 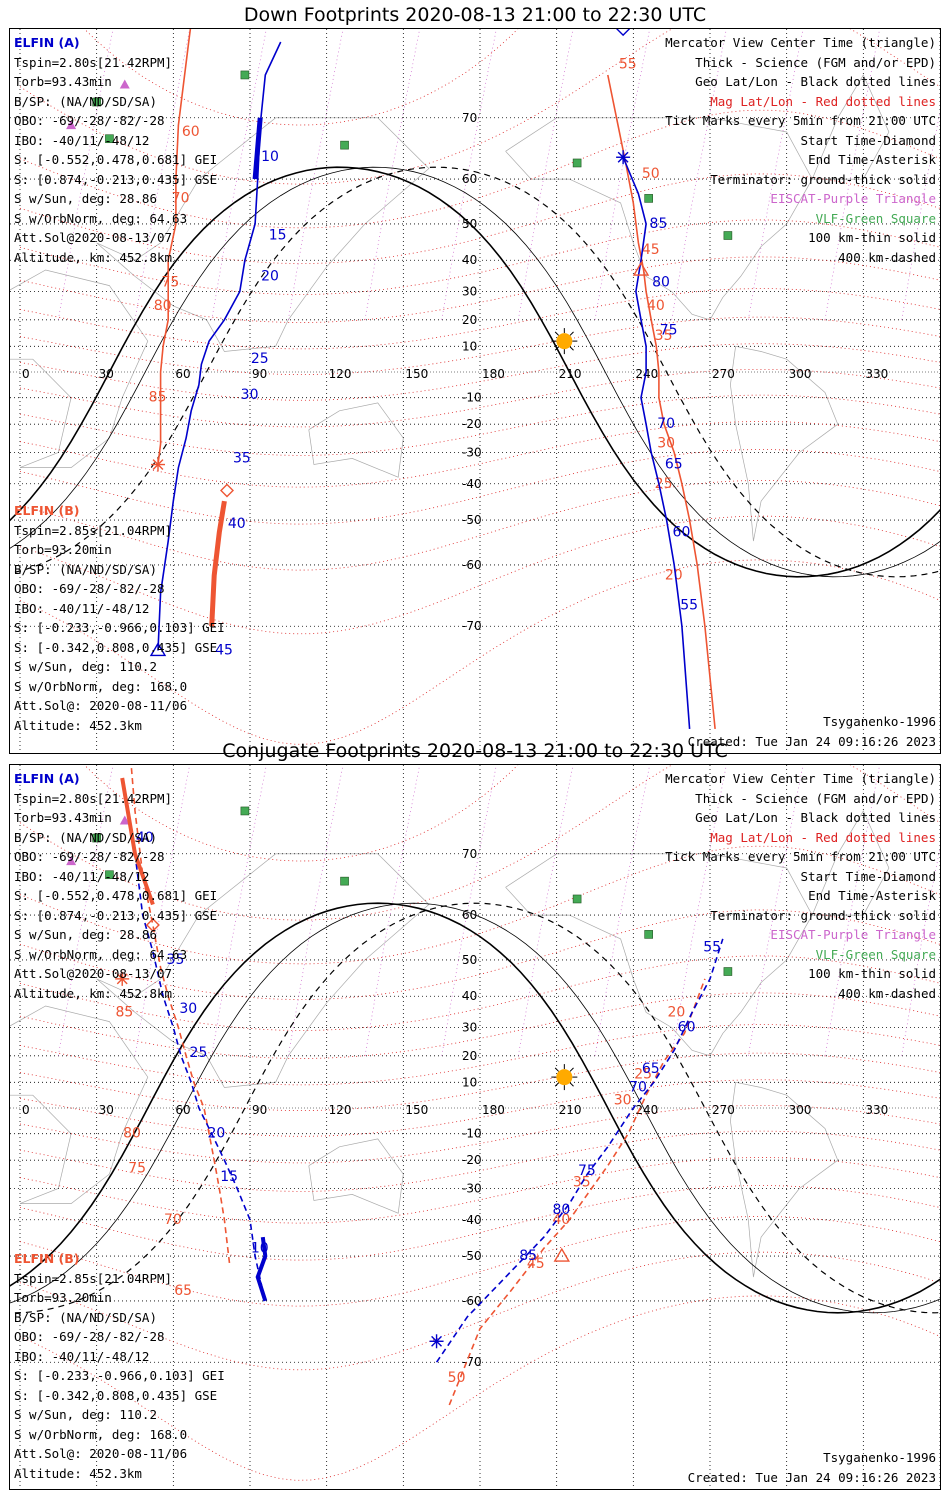 What do you see at coordinates (469, 260) in the screenshot?
I see `lat-tick-label: 40` at bounding box center [469, 260].